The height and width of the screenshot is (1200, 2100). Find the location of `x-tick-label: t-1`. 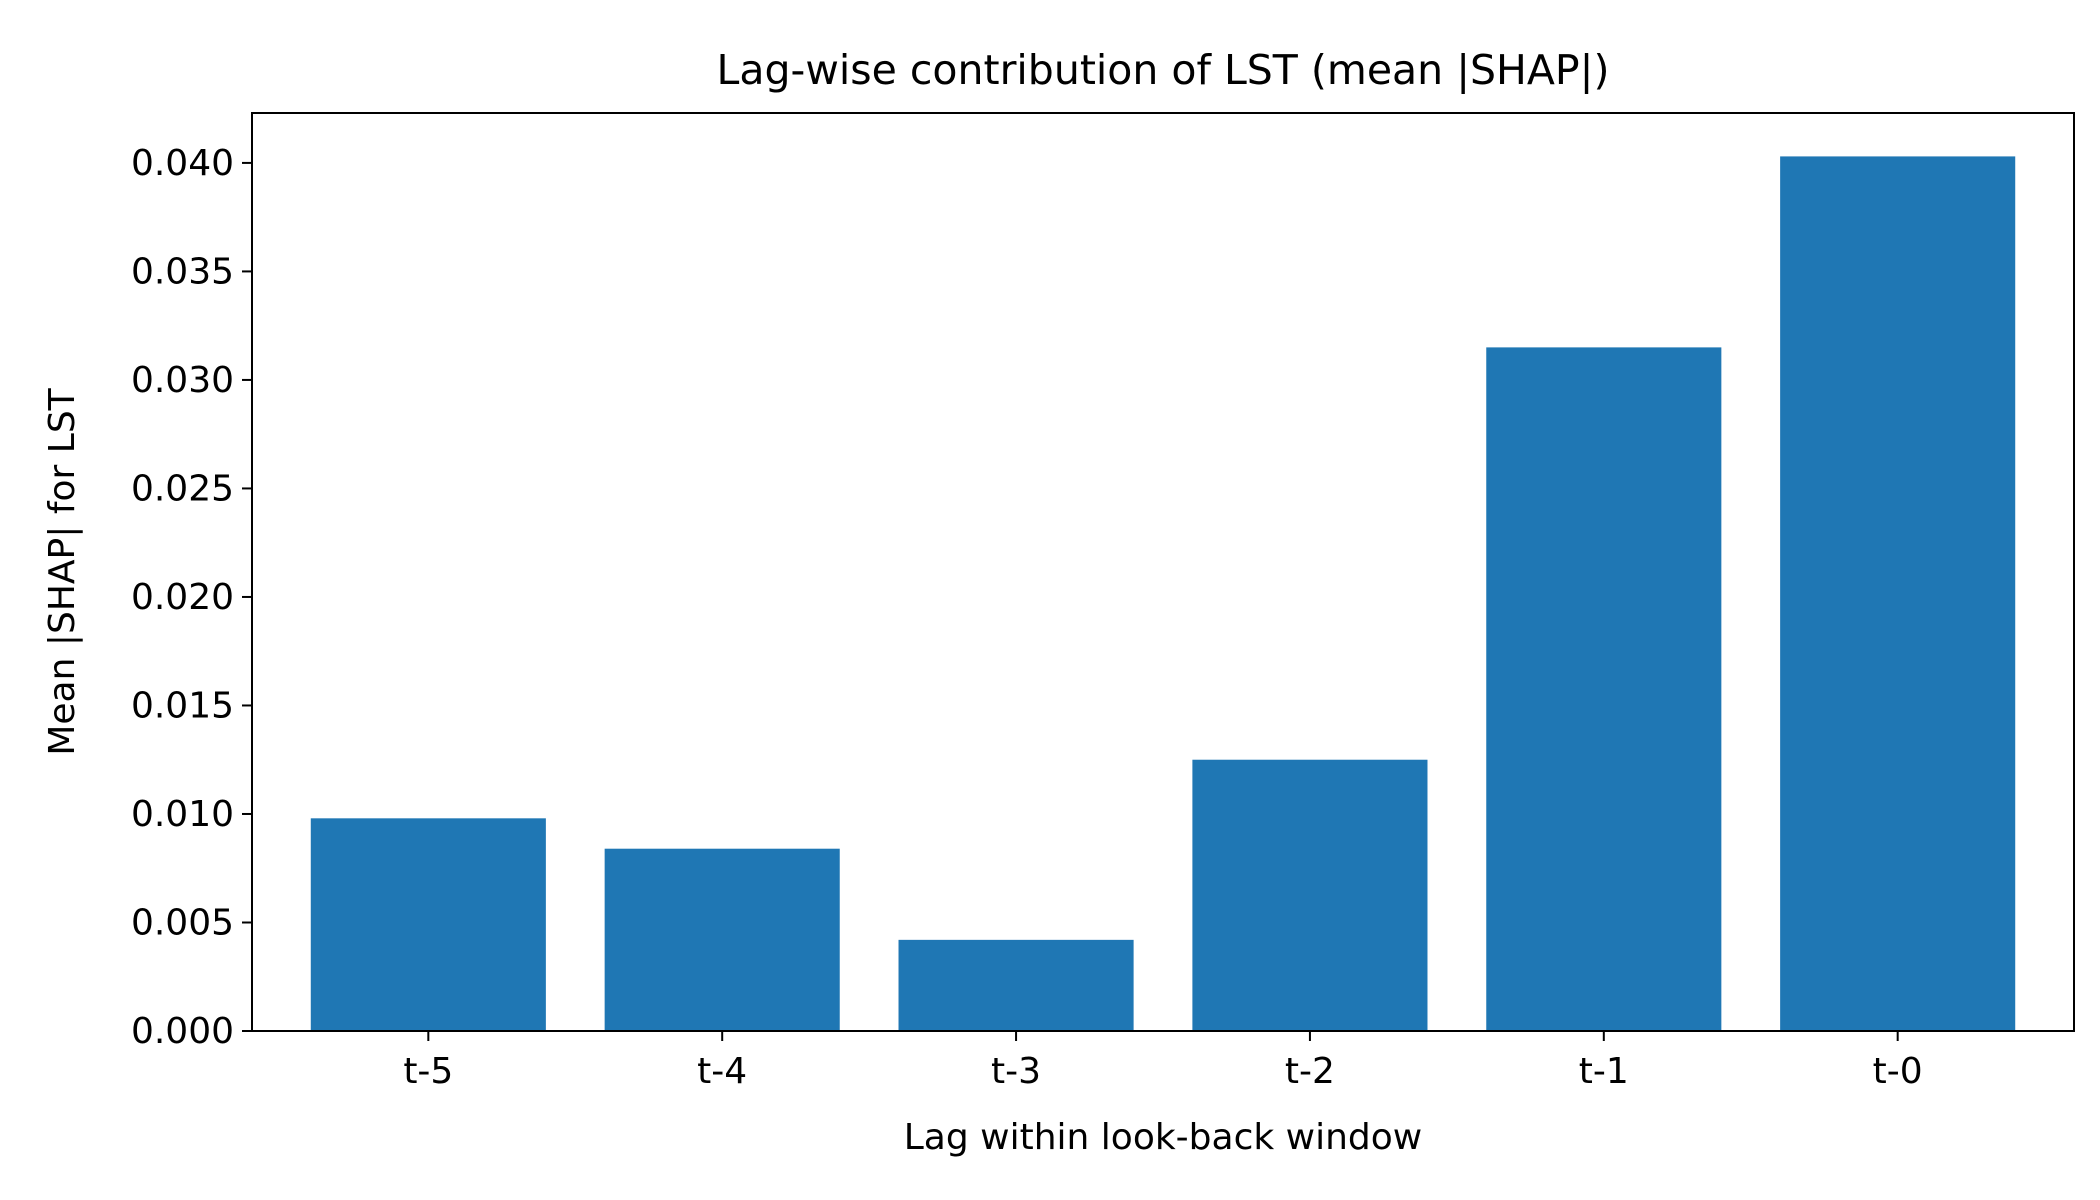

x-tick-label: t-1 is located at coordinates (1604, 1071).